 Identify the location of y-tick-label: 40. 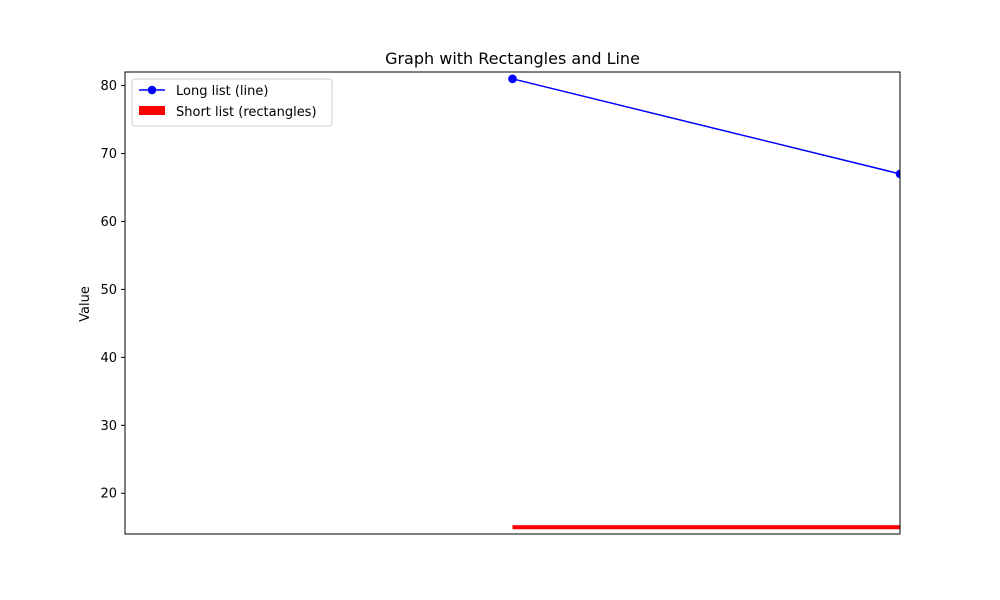
(108, 358).